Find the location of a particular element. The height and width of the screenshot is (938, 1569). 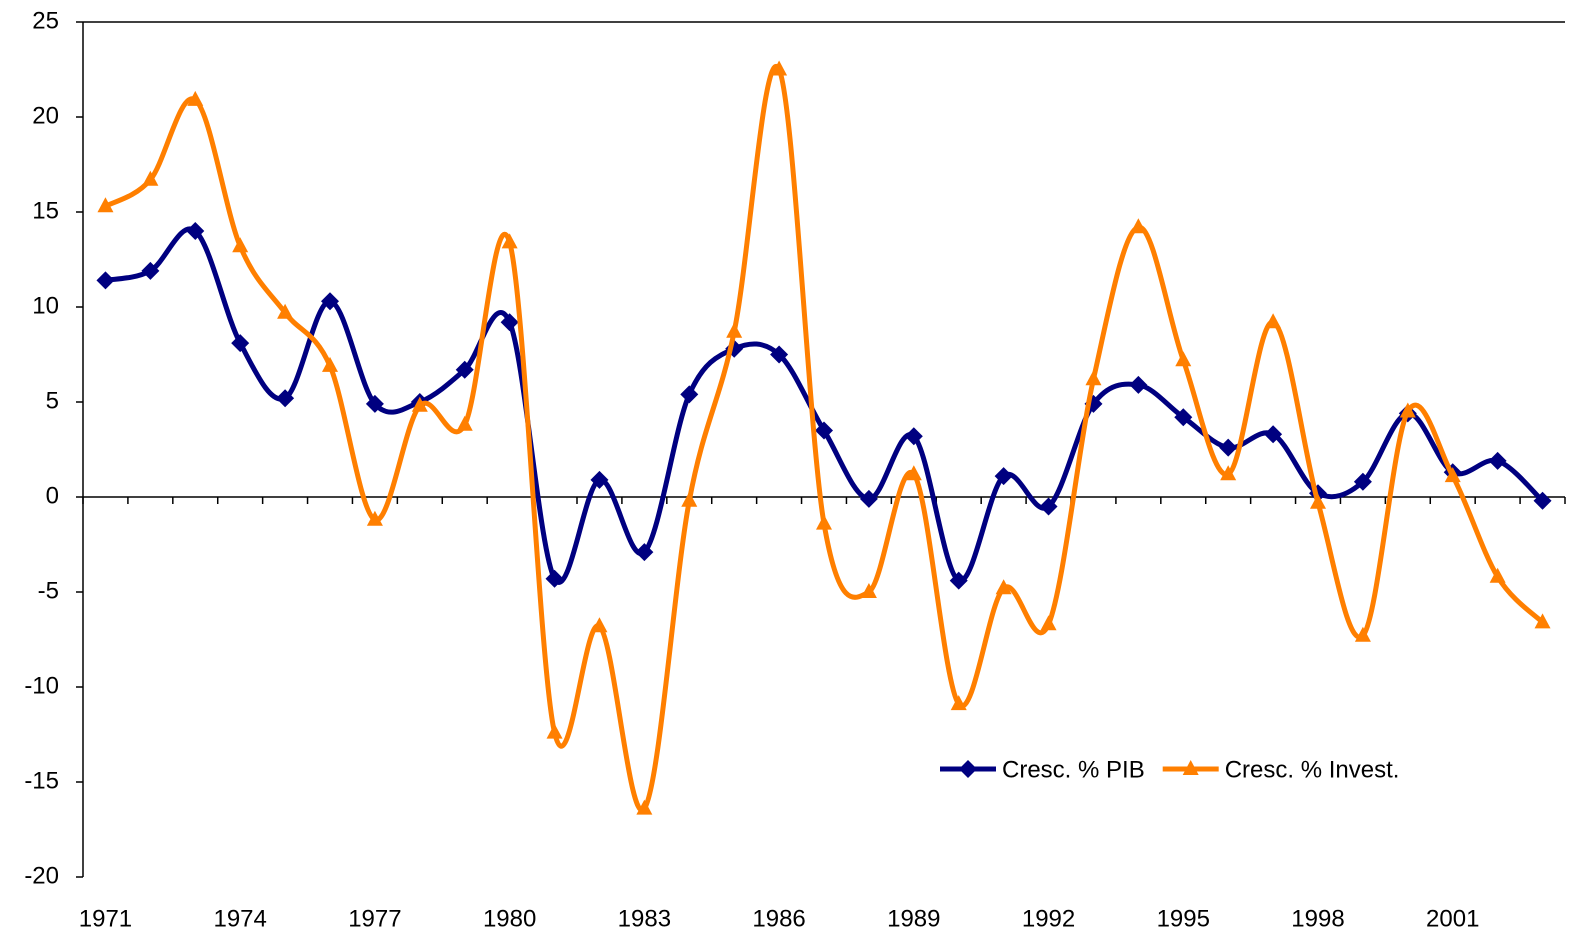

y-tick-label: 5 is located at coordinates (52, 400).